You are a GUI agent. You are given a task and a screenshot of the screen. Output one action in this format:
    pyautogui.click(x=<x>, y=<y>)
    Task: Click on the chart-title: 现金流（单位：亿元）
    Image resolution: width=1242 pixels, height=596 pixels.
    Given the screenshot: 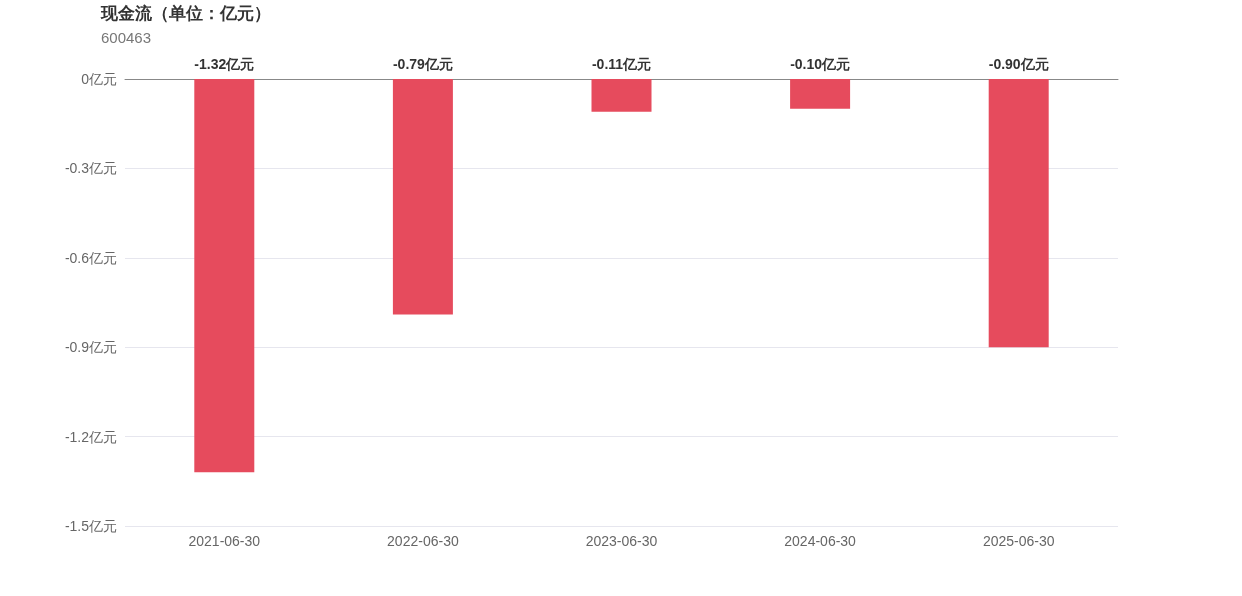 What is the action you would take?
    pyautogui.click(x=185, y=13)
    